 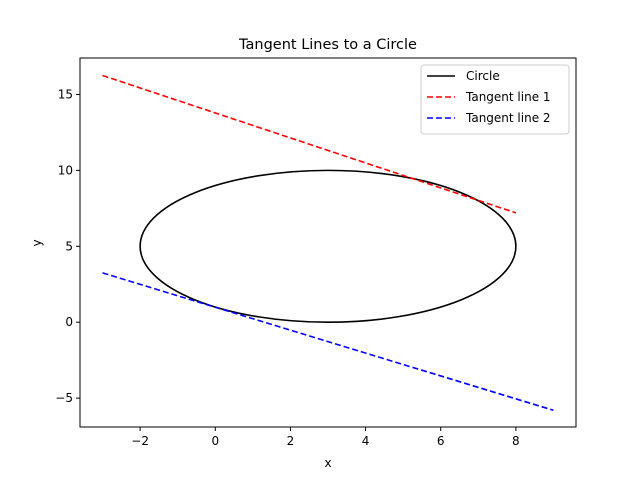 I want to click on legend: Circle Tangent line 1 Tangent line 2, so click(x=495, y=99).